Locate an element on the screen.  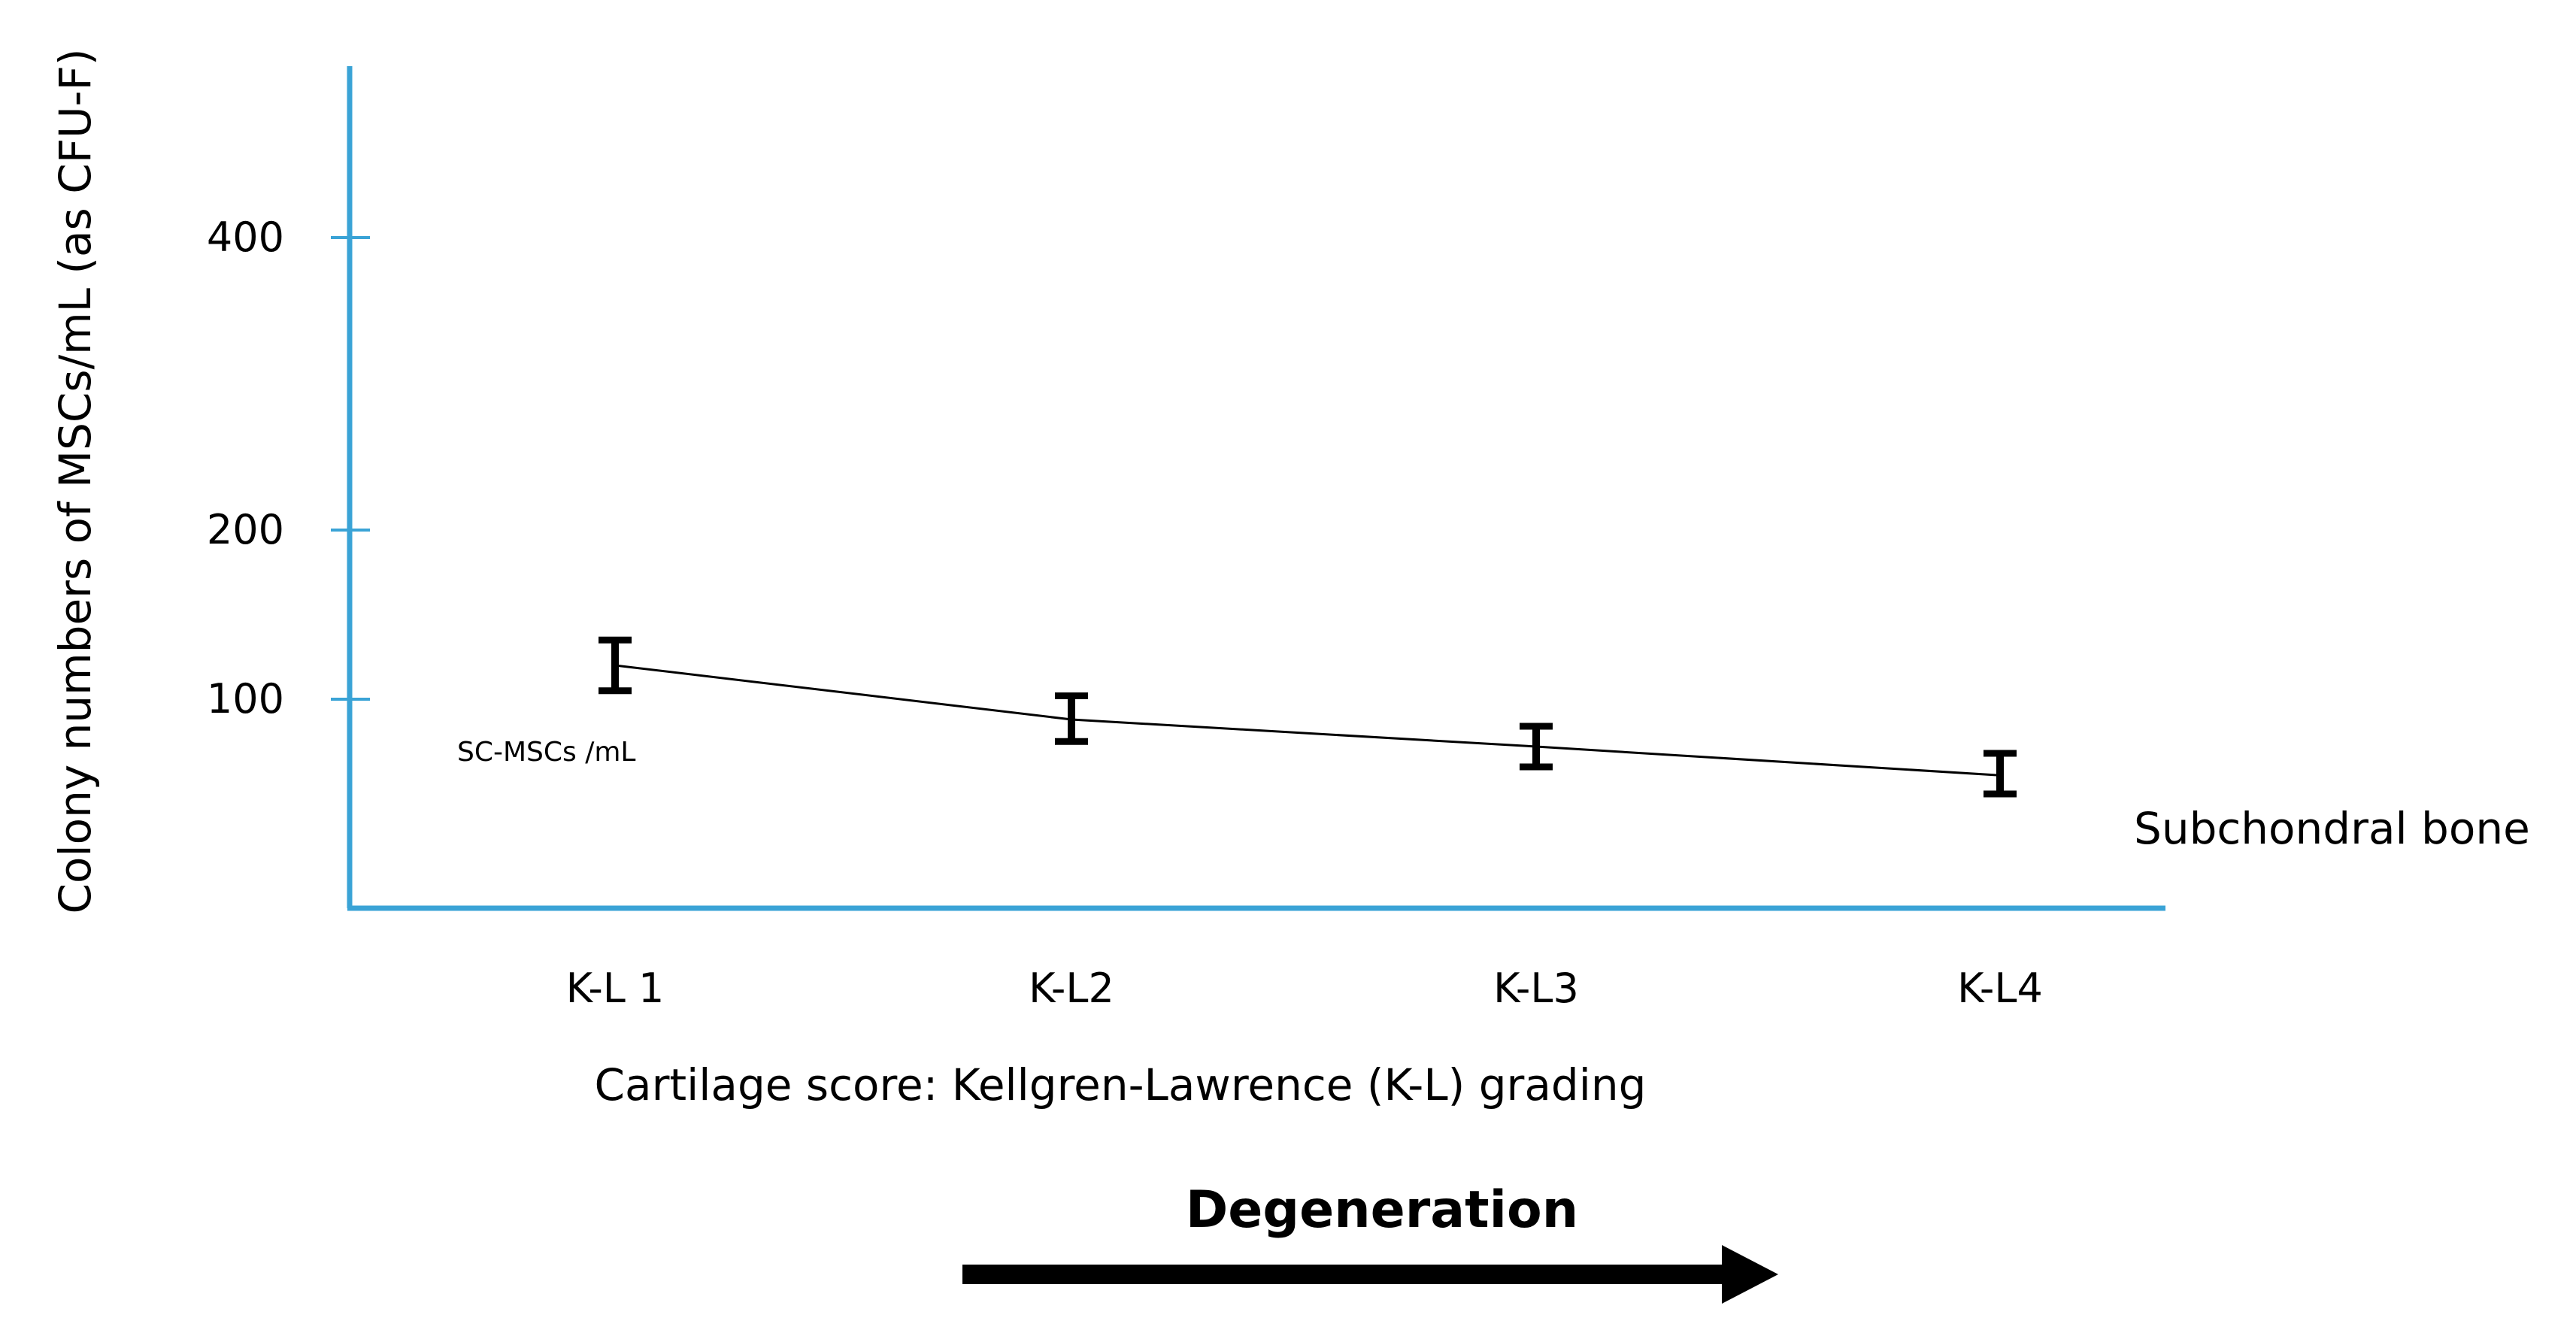
y-tick-label: 400 is located at coordinates (245, 238).